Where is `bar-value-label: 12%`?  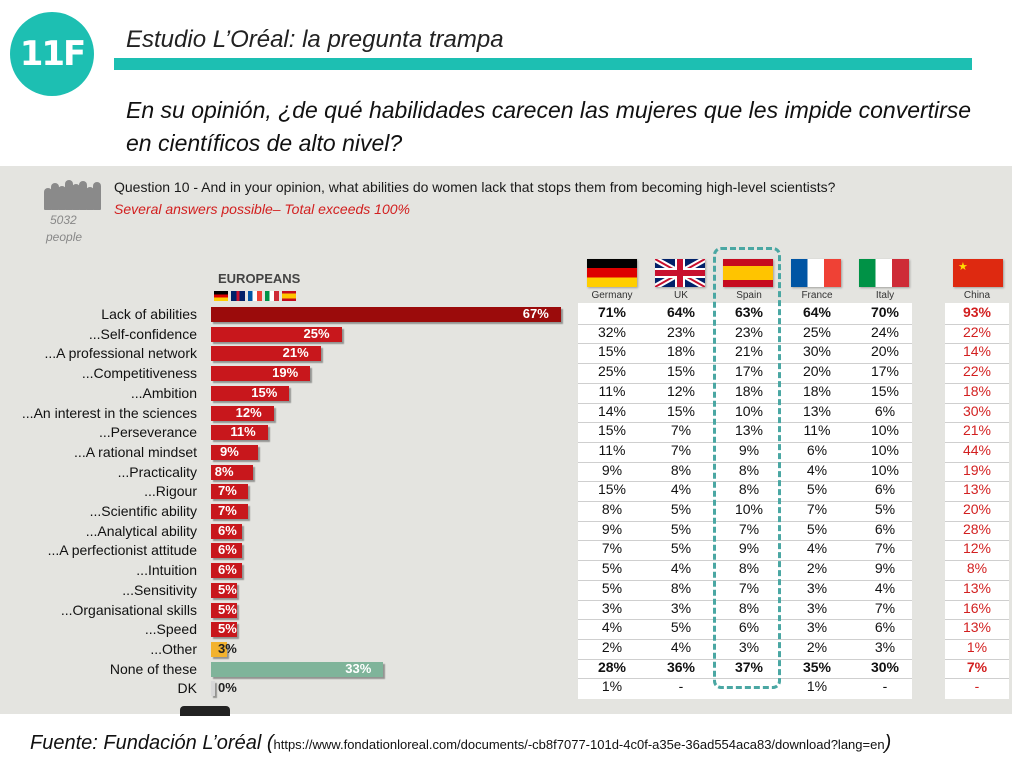 bar-value-label: 12% is located at coordinates (248, 412).